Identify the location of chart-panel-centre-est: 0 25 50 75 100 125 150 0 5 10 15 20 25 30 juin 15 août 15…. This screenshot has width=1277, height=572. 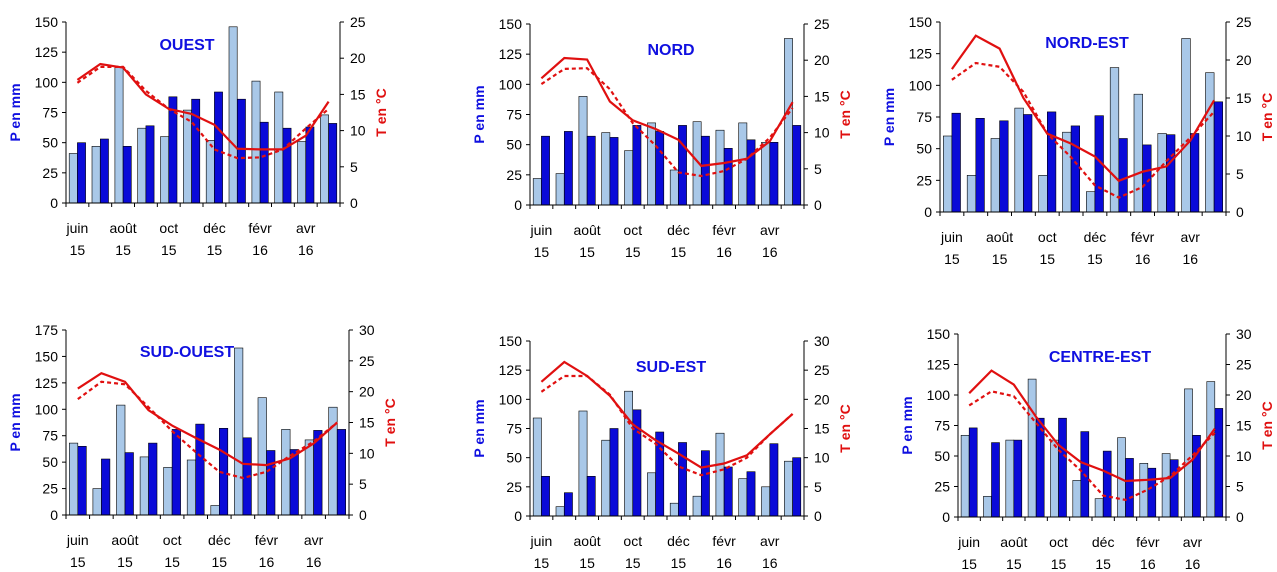
(1087, 449).